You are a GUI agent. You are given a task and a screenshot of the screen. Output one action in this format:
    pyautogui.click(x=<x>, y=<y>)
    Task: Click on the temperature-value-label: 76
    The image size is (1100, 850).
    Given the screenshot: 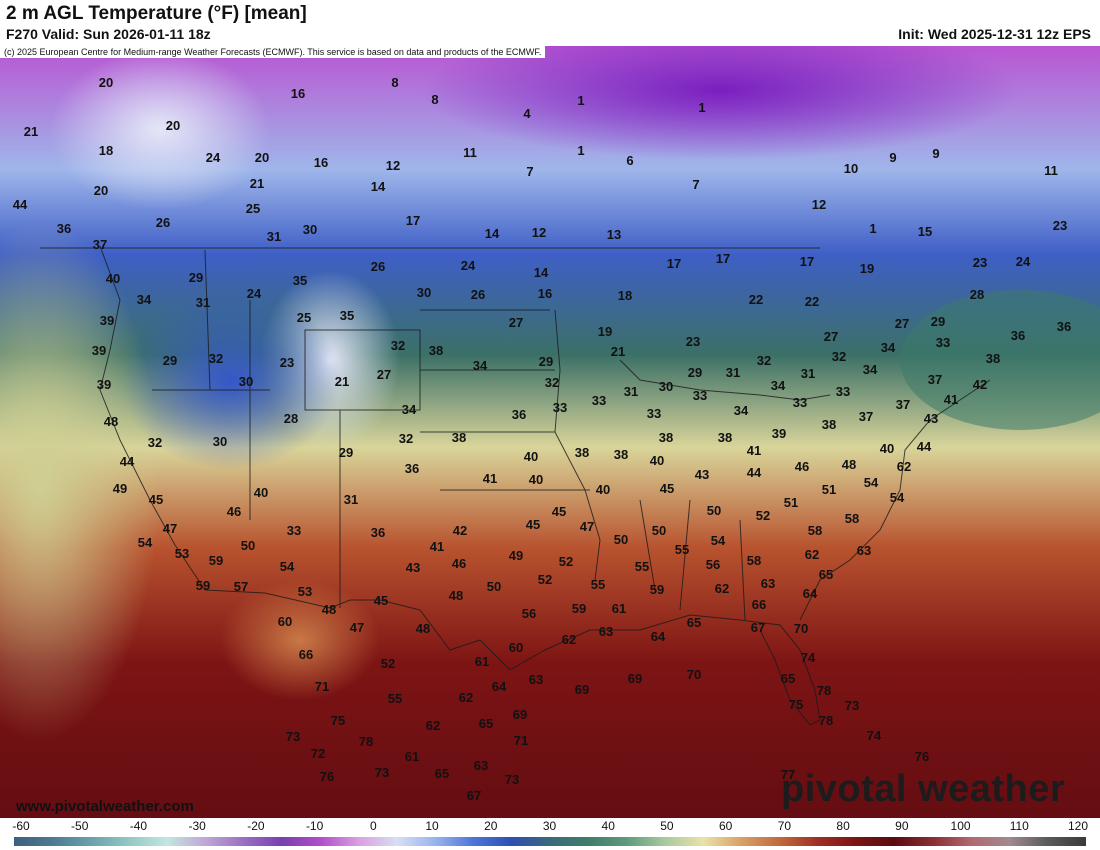 What is the action you would take?
    pyautogui.click(x=327, y=776)
    